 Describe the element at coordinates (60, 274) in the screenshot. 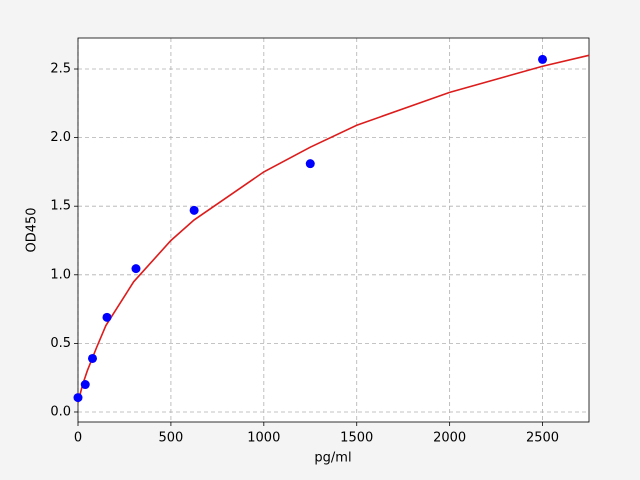

I see `y-tick-label: 1.0` at that location.